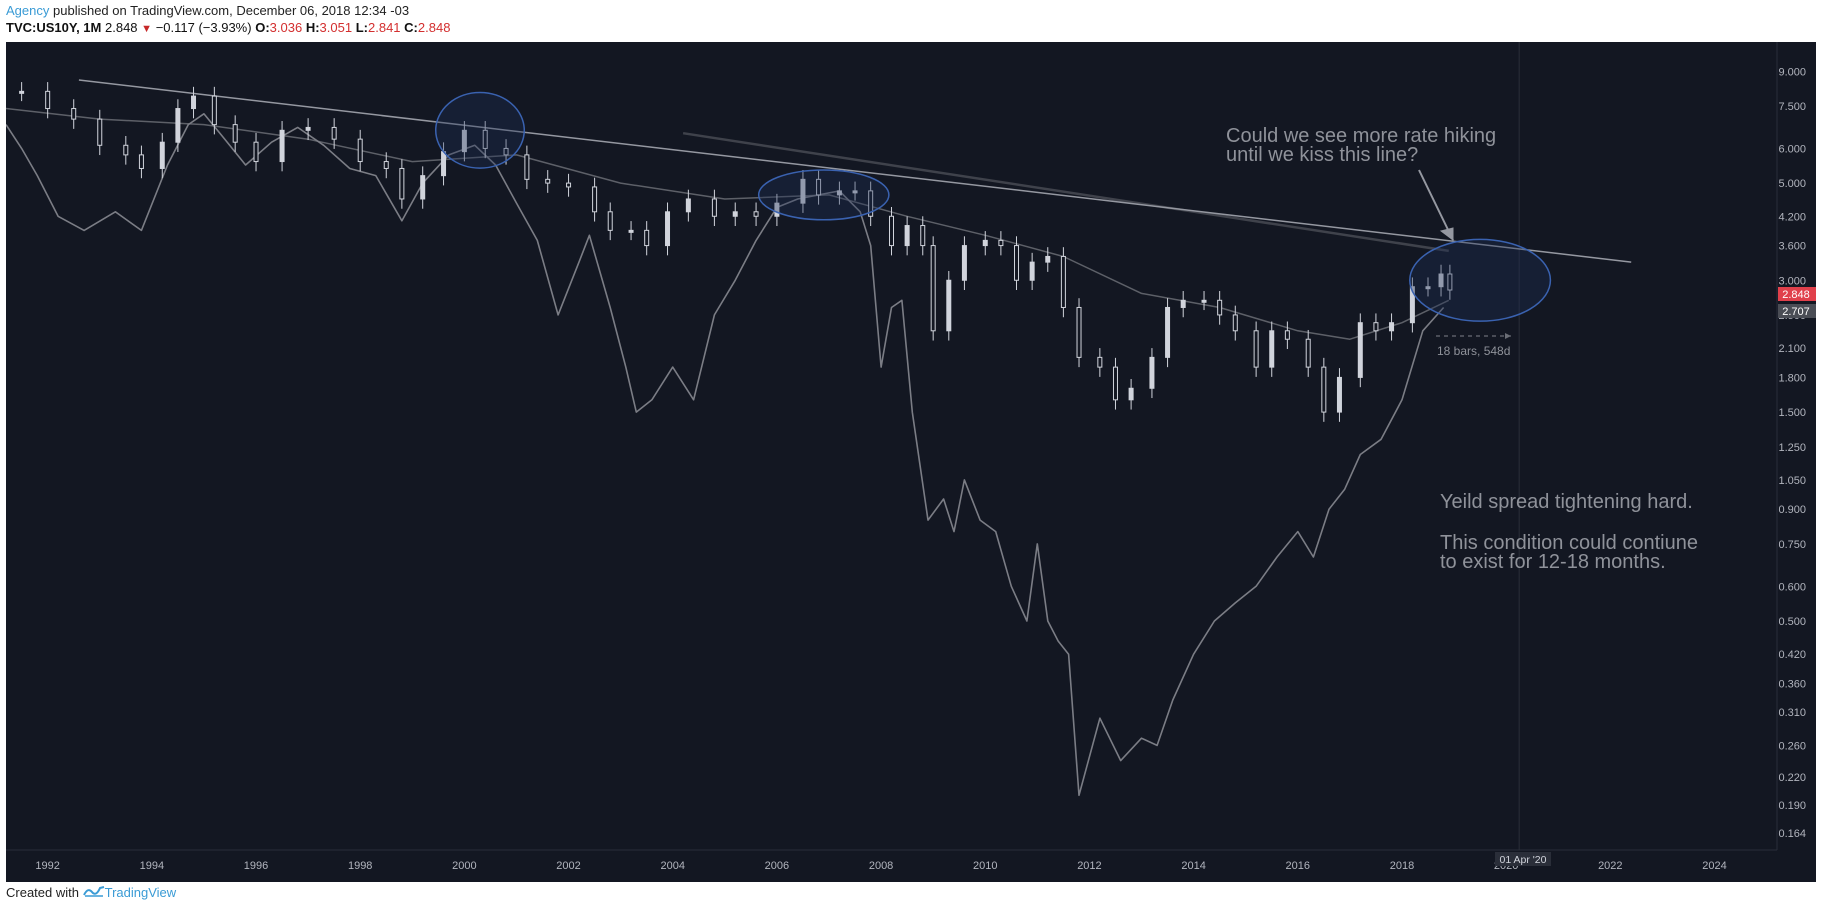 This screenshot has height=912, width=1828. I want to click on last-price-badge-label: 2.848, so click(1796, 295).